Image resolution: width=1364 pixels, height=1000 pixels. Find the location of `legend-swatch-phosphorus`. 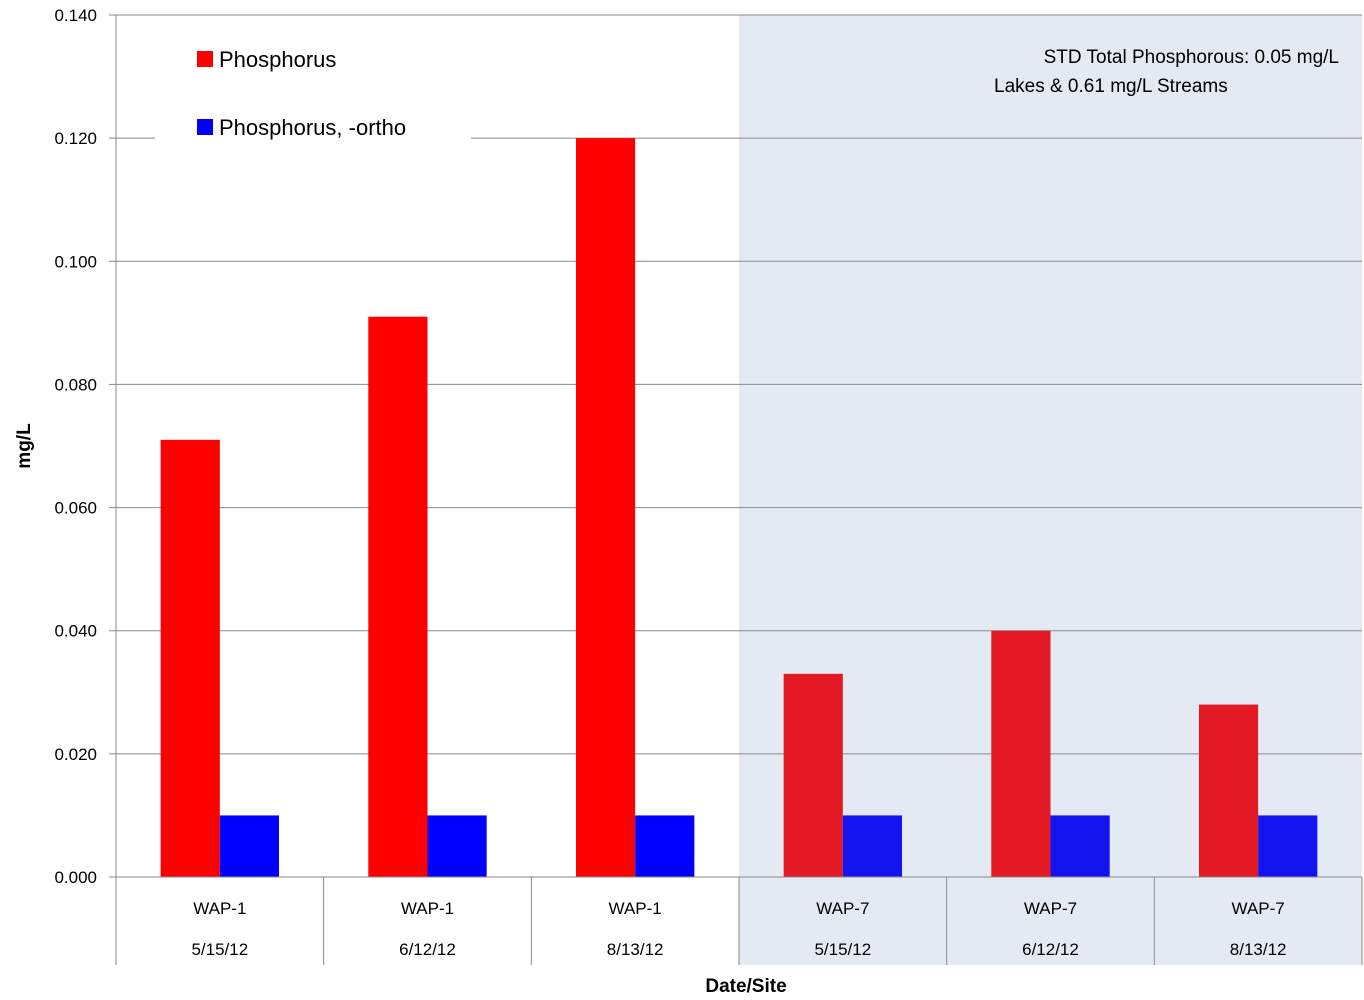

legend-swatch-phosphorus is located at coordinates (205, 59).